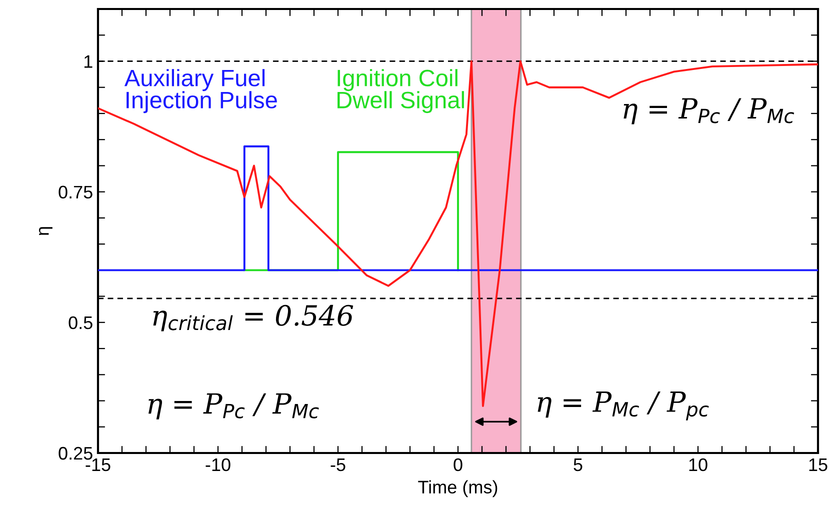  I want to click on x-tick-label: -5, so click(338, 465).